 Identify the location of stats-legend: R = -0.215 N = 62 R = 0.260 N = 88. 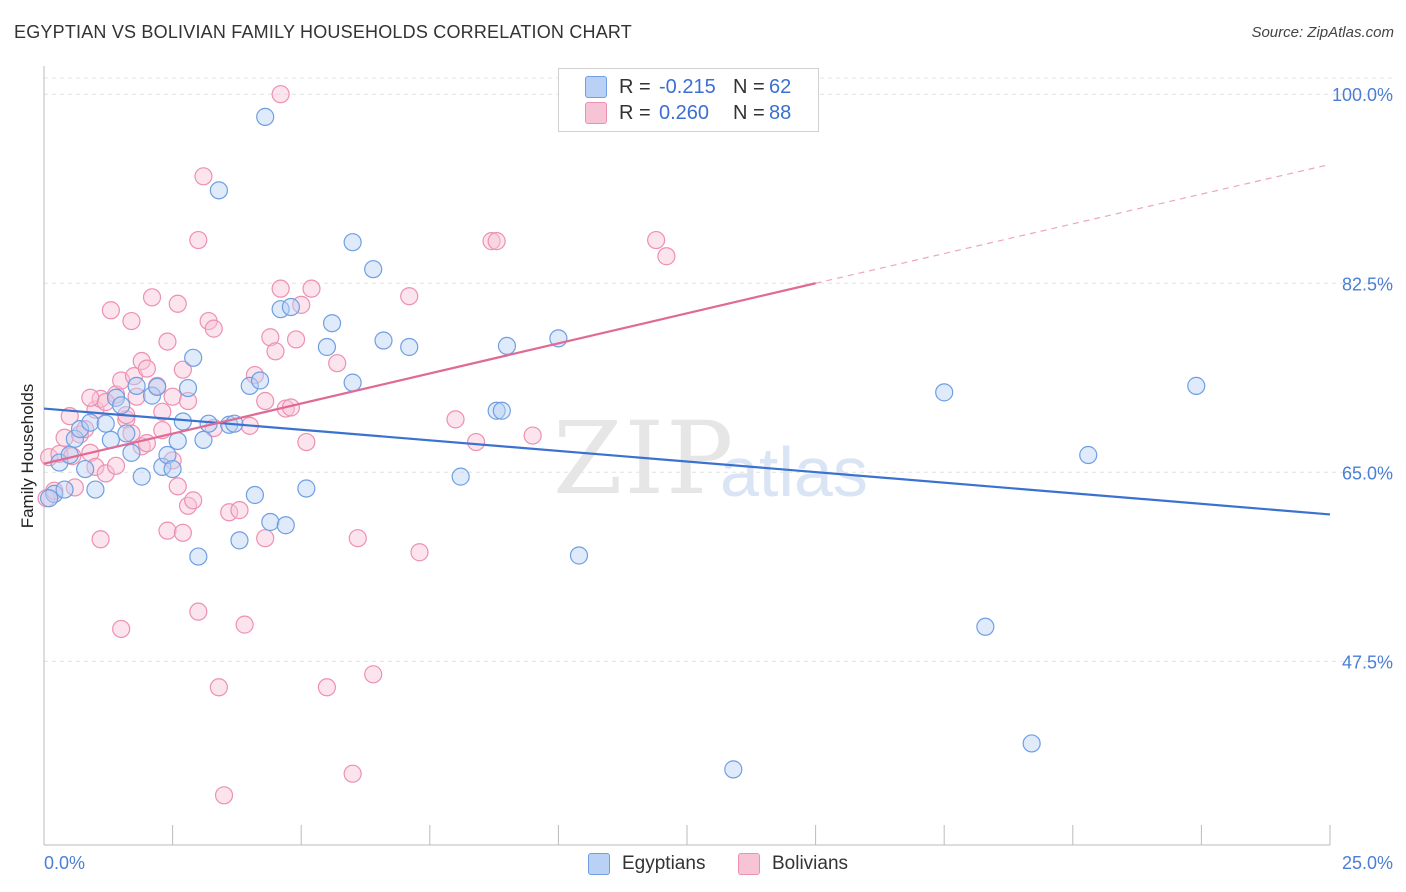
(688, 100).